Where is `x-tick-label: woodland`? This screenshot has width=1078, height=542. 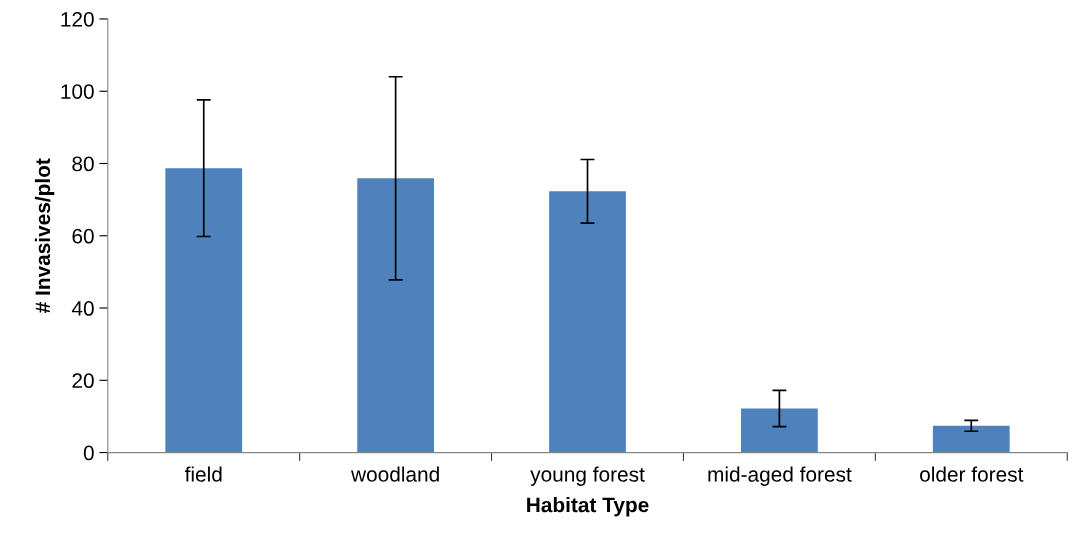
x-tick-label: woodland is located at coordinates (395, 474).